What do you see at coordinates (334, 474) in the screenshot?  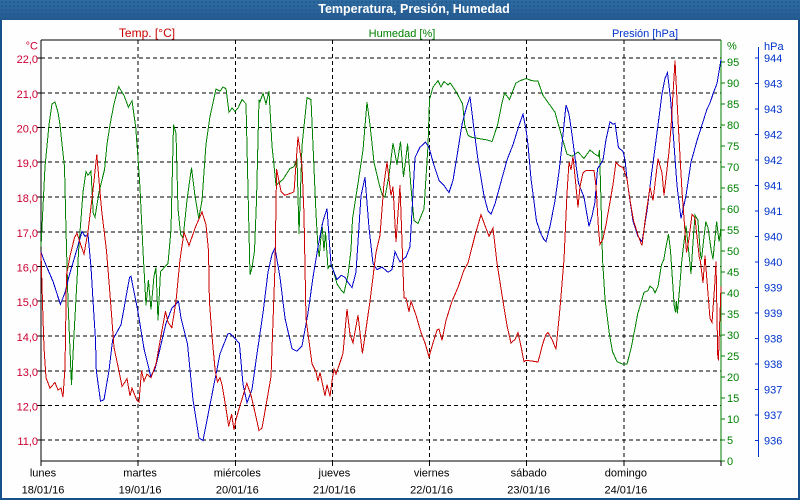 I see `svg-text: jueves` at bounding box center [334, 474].